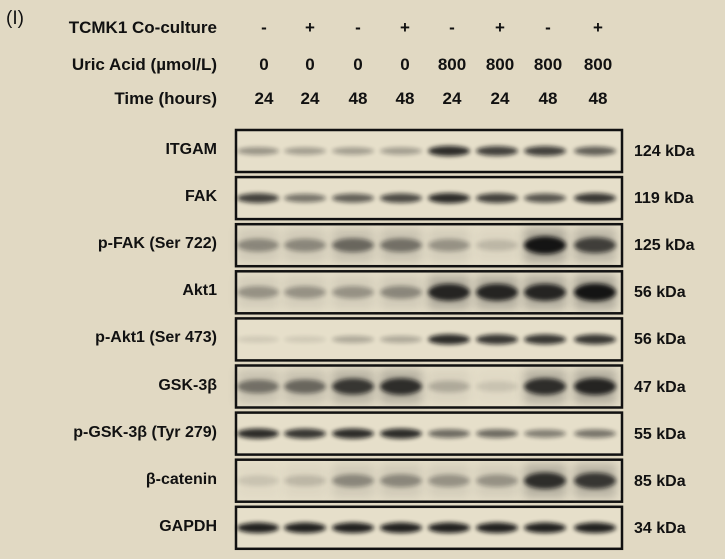  I want to click on protein-label: β-catenin, so click(181, 479).